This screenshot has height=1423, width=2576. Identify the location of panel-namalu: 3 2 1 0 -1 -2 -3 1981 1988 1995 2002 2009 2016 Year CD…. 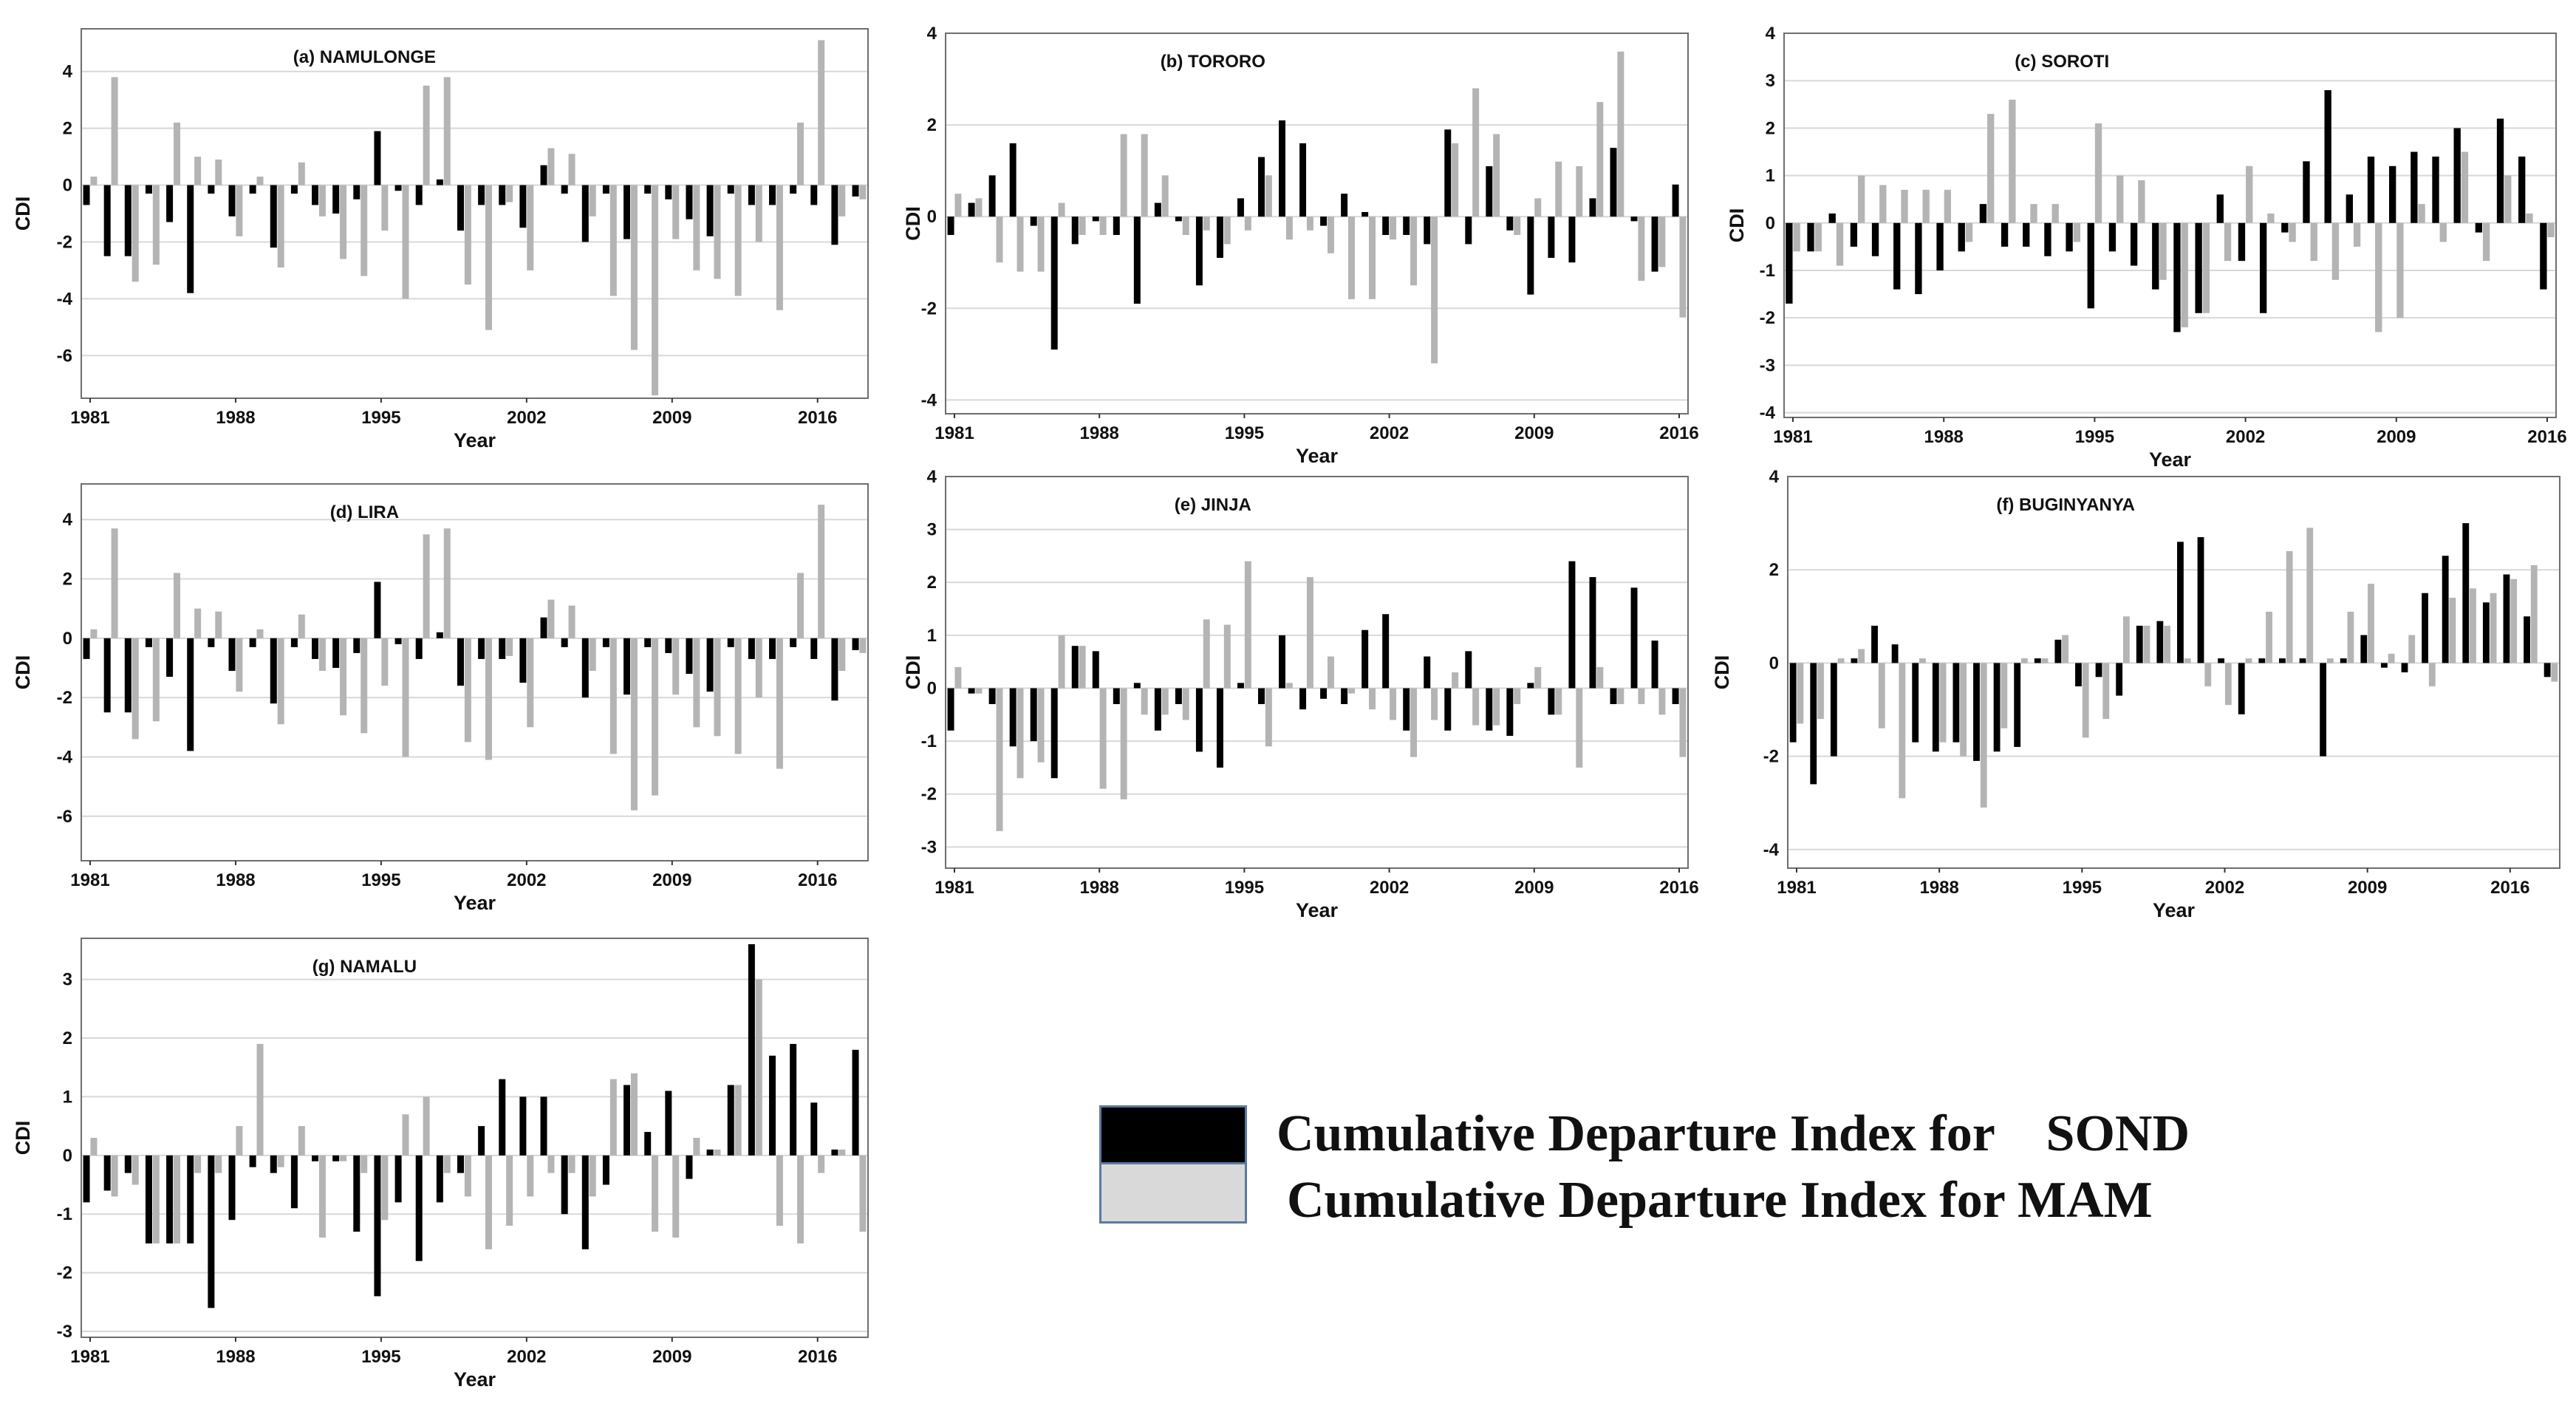
(439, 1163).